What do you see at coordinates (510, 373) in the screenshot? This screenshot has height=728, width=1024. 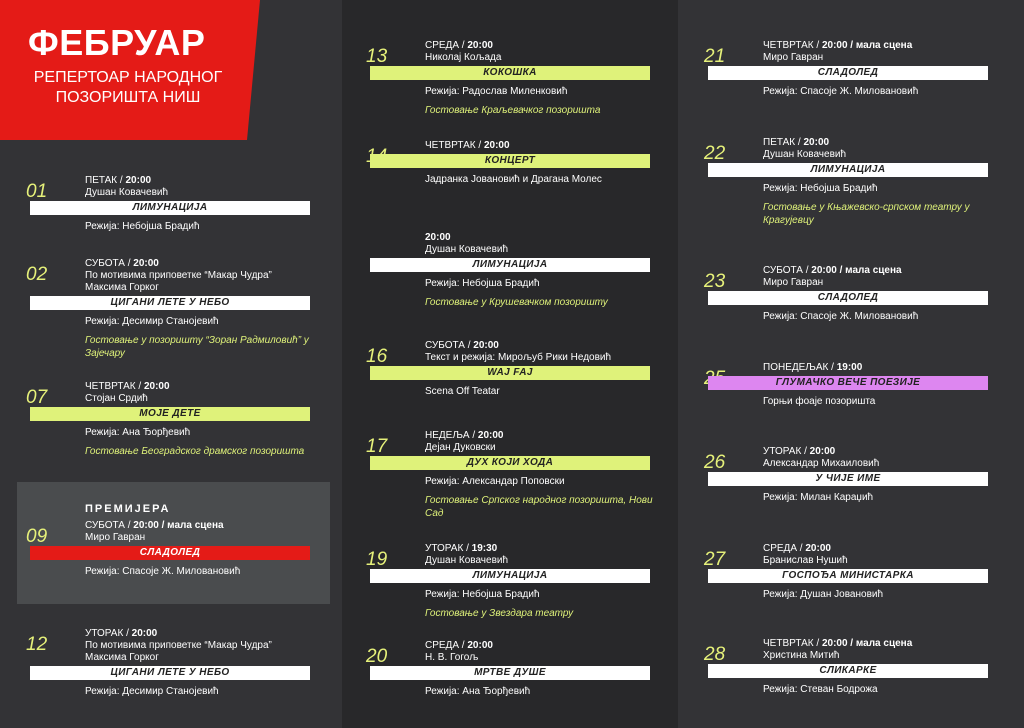 I see `event-title: WAJ FAJ` at bounding box center [510, 373].